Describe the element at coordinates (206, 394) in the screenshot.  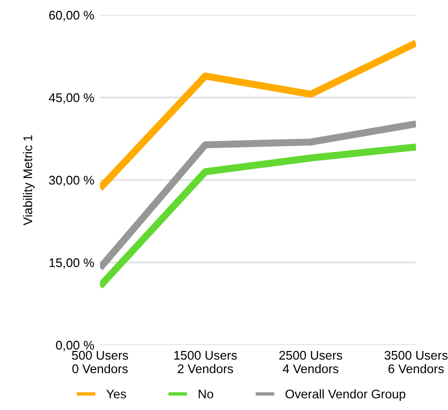
I see `legend-label: No` at that location.